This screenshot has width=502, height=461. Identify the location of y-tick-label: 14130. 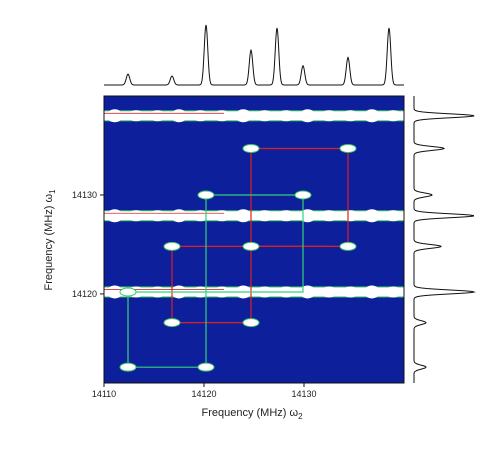
(84, 195).